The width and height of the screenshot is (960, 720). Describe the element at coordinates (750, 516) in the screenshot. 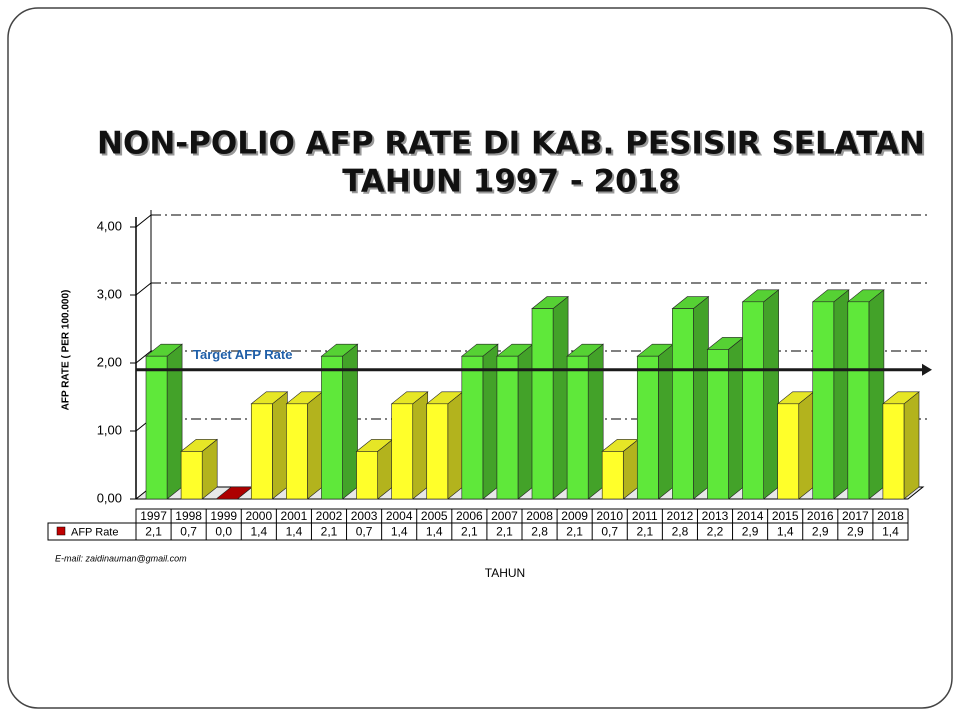

I see `x-tick-label: 2014` at that location.